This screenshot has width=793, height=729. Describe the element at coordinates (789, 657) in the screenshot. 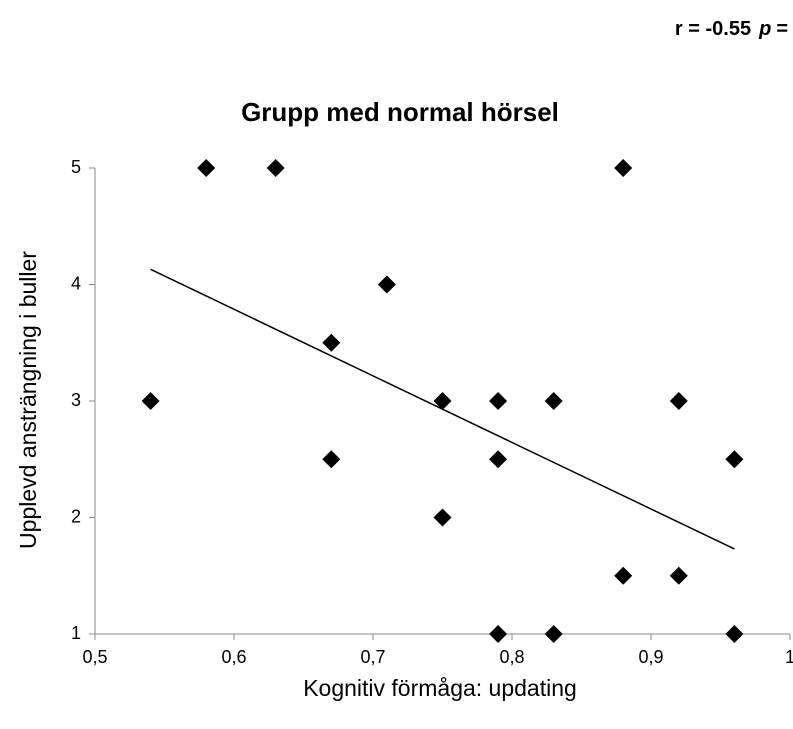

I see `x-tick-label: 1` at that location.